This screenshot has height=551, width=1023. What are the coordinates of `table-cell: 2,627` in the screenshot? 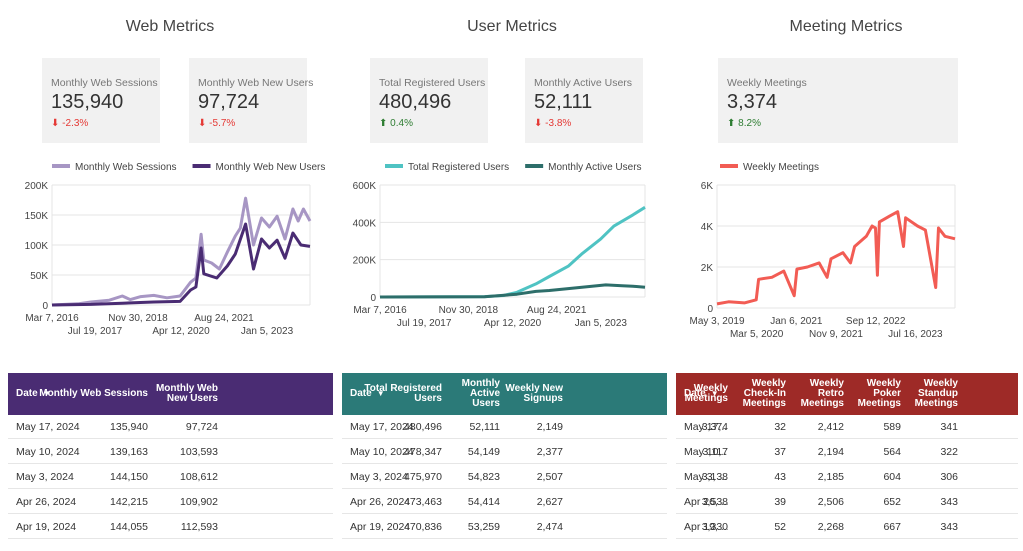 It's located at (549, 502).